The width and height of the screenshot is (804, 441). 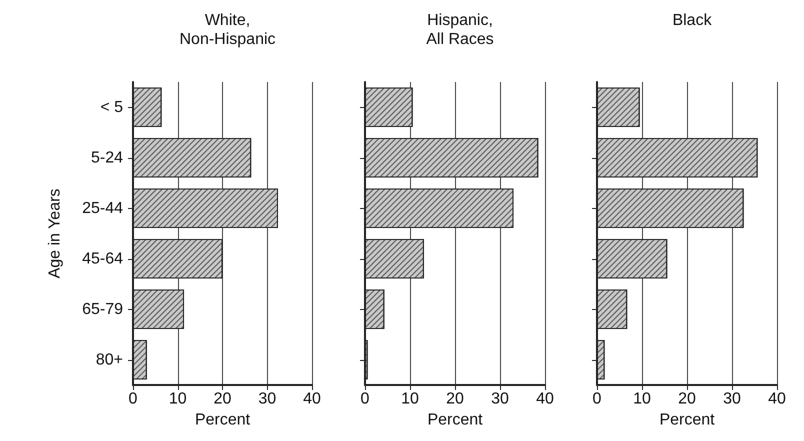 What do you see at coordinates (692, 20) in the screenshot?
I see `chart-title: Black` at bounding box center [692, 20].